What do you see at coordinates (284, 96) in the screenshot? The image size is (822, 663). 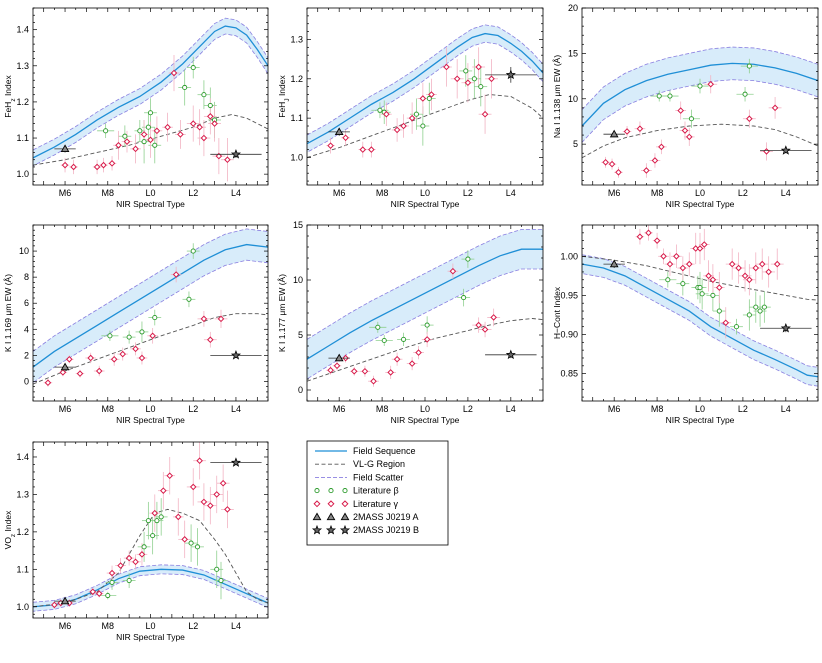 I see `y-axis-label: FeHJ Index` at bounding box center [284, 96].